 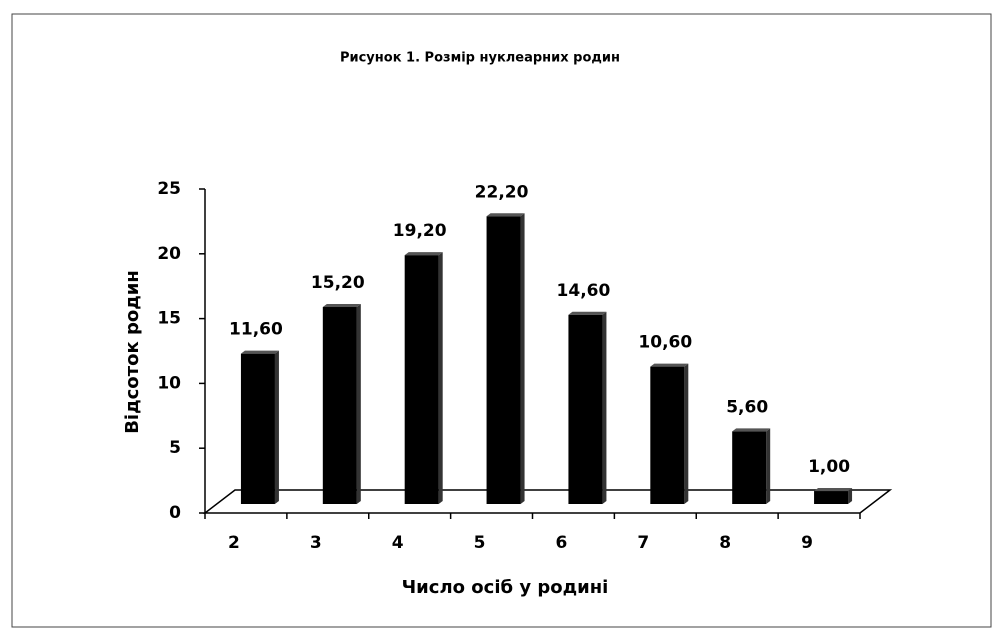 What do you see at coordinates (234, 543) in the screenshot?
I see `x-tick-label: 2` at bounding box center [234, 543].